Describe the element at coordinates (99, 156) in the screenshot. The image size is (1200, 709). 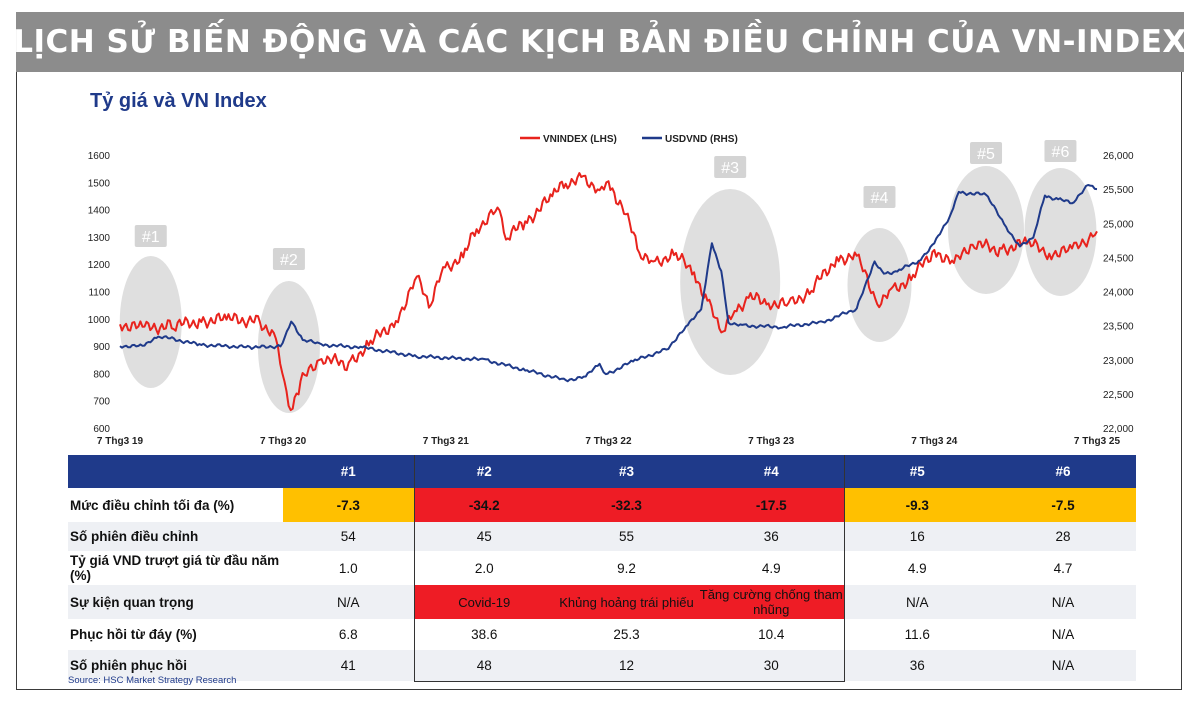
I see `y-left-tick-label: 1600` at that location.